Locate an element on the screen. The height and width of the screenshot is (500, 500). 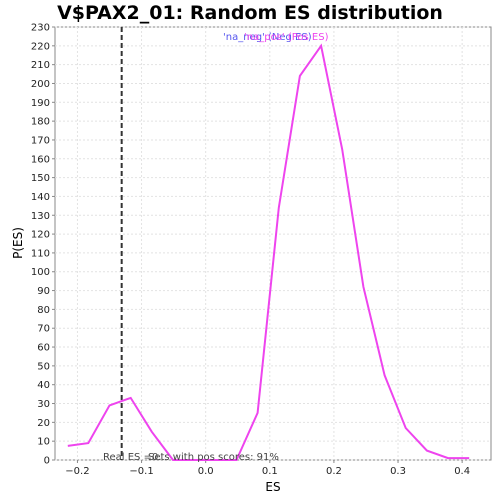
y-tick-label: 230 is located at coordinates (40, 28).